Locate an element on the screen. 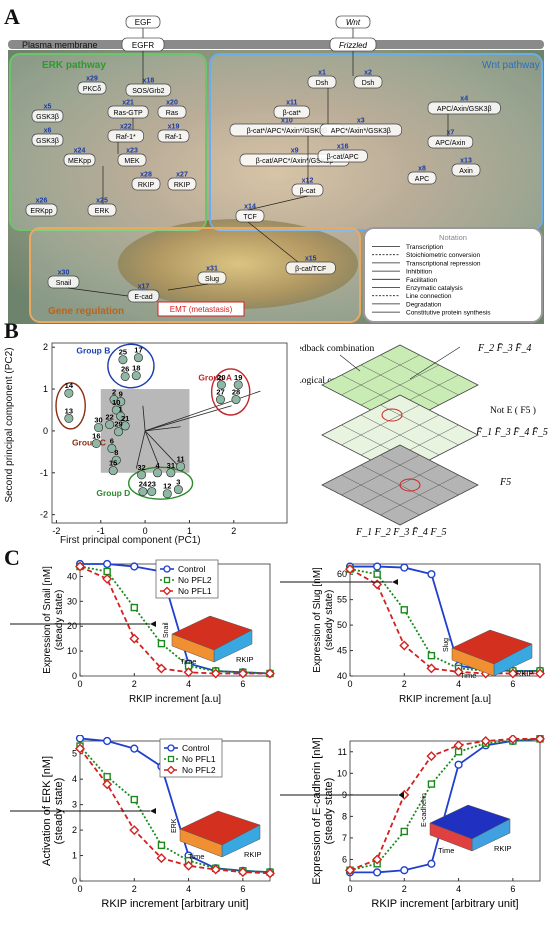  notation-item: Line connection is located at coordinates (429, 296).